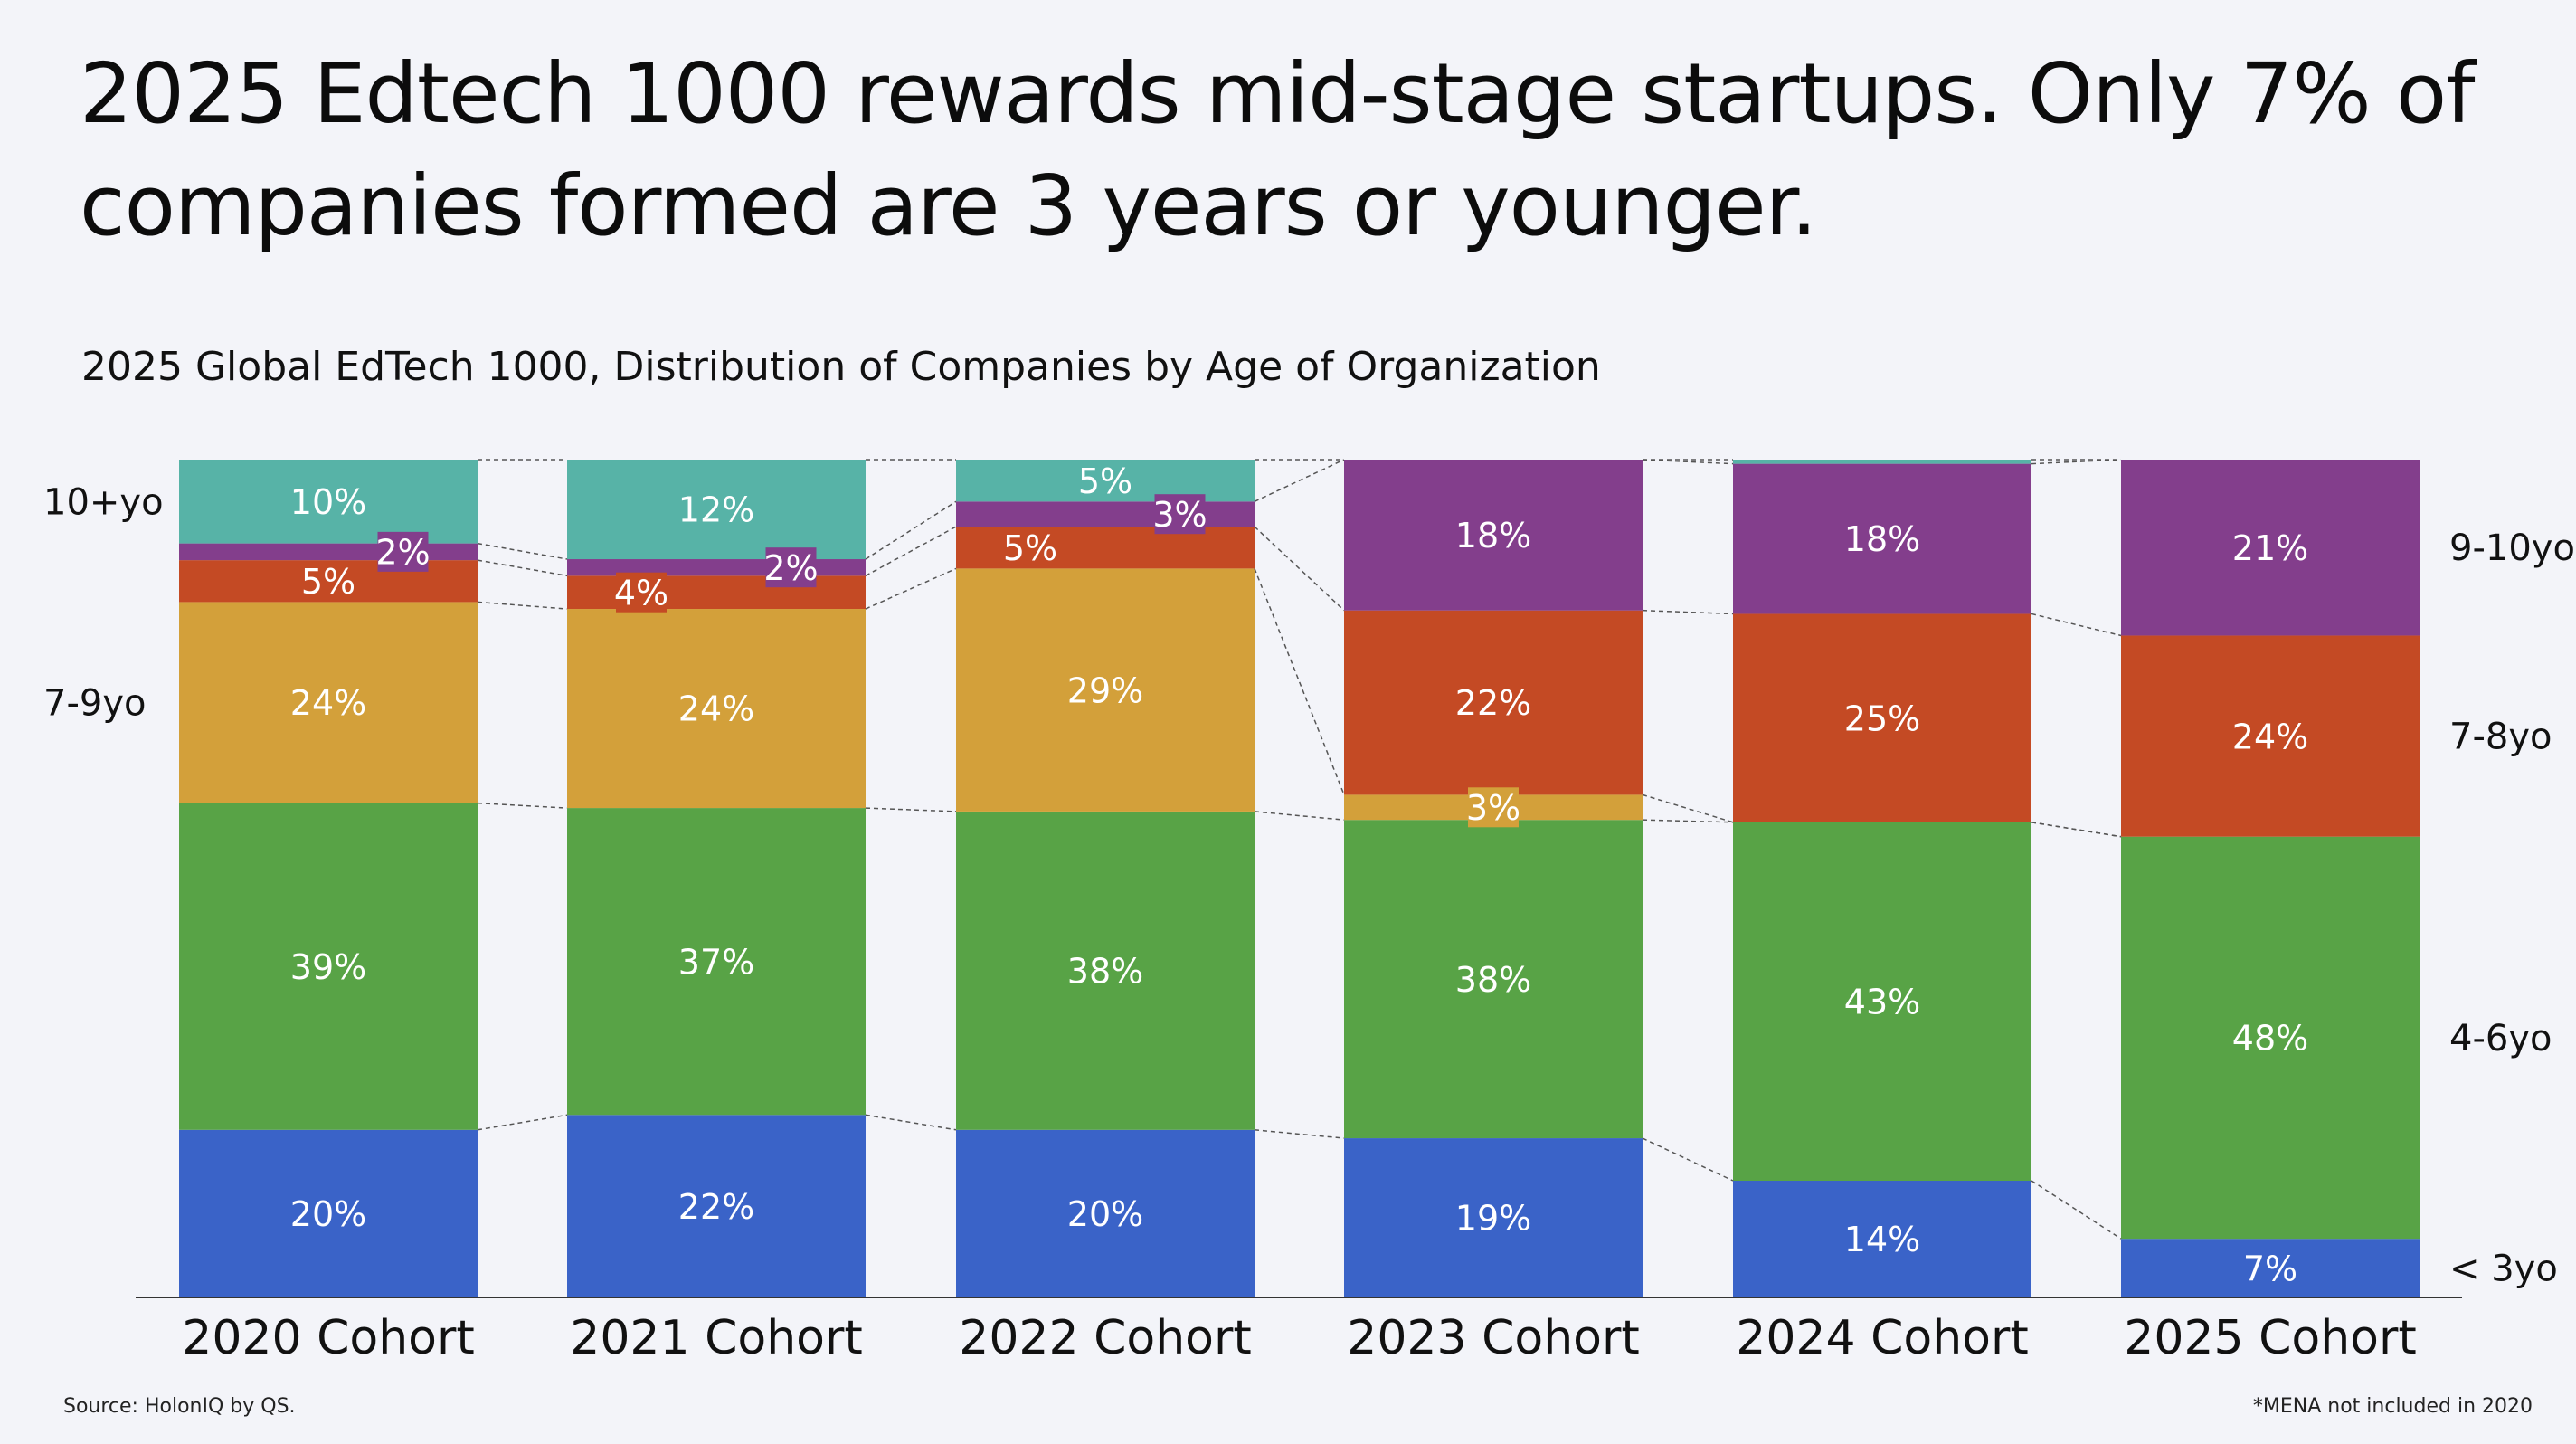 Image resolution: width=2576 pixels, height=1444 pixels. I want to click on bar-9-10yo-2024-cohort, so click(1882, 538).